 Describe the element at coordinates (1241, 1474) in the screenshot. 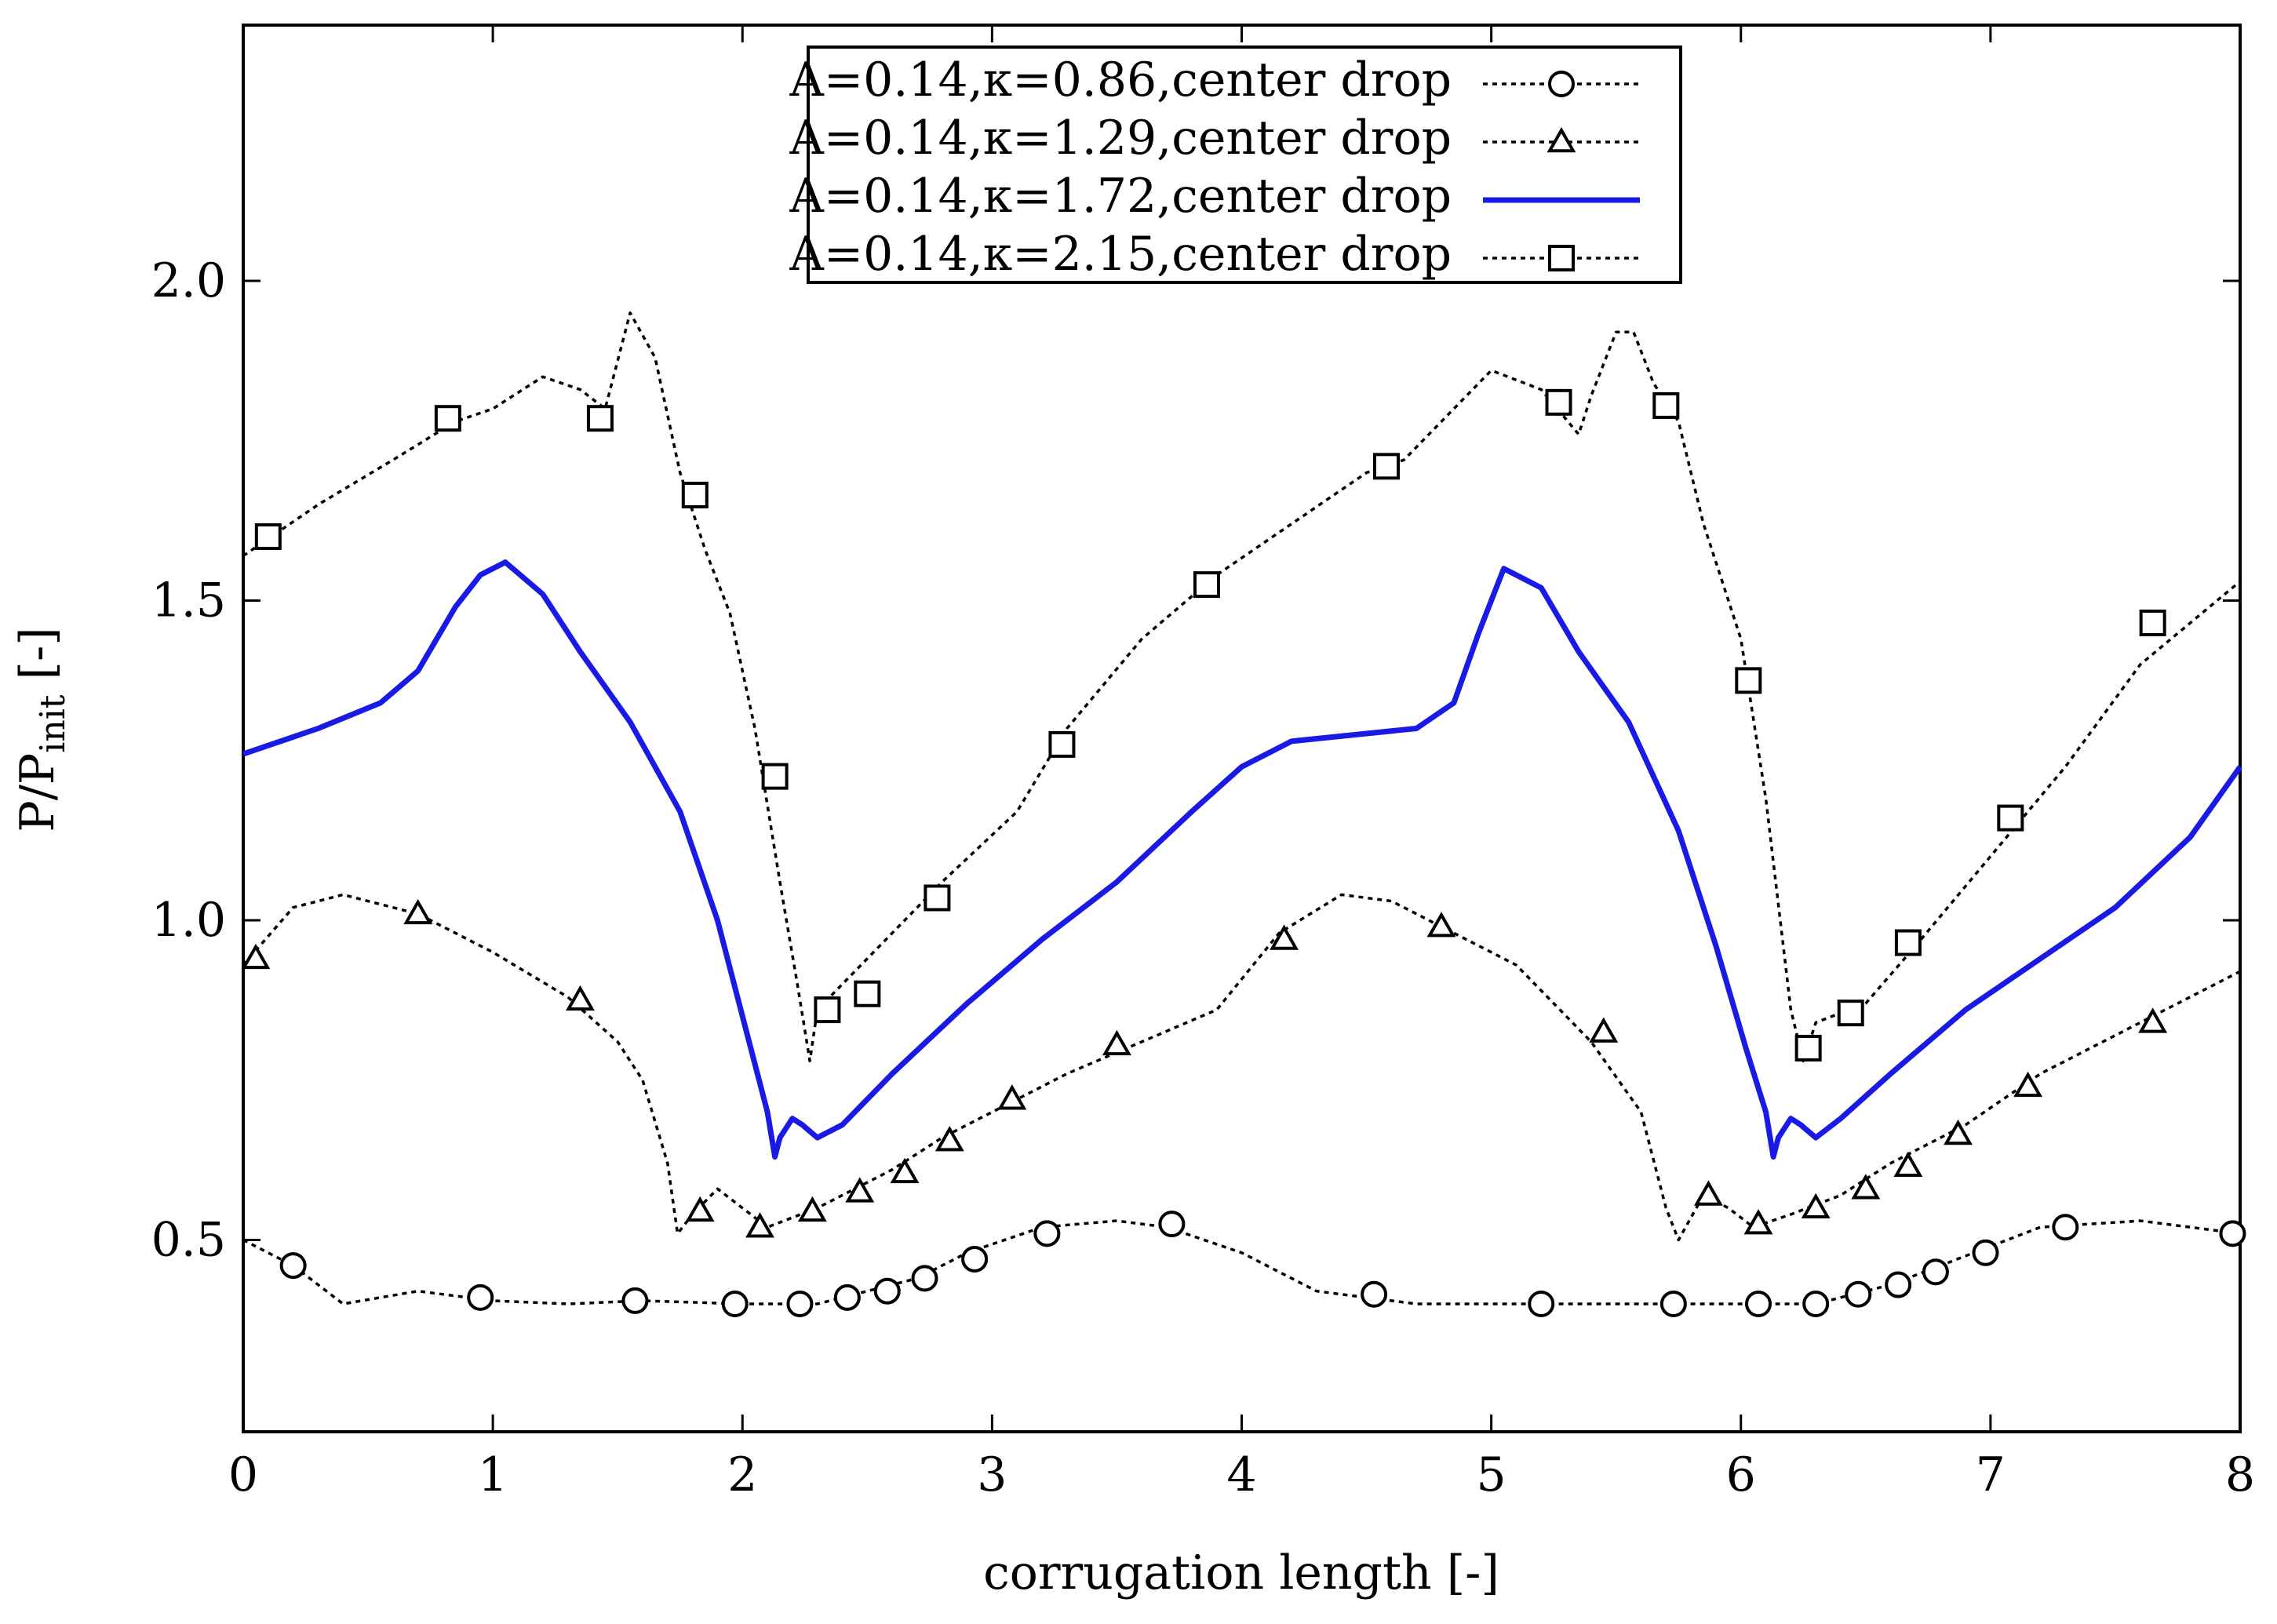

I see `x-tick-label: 4` at that location.